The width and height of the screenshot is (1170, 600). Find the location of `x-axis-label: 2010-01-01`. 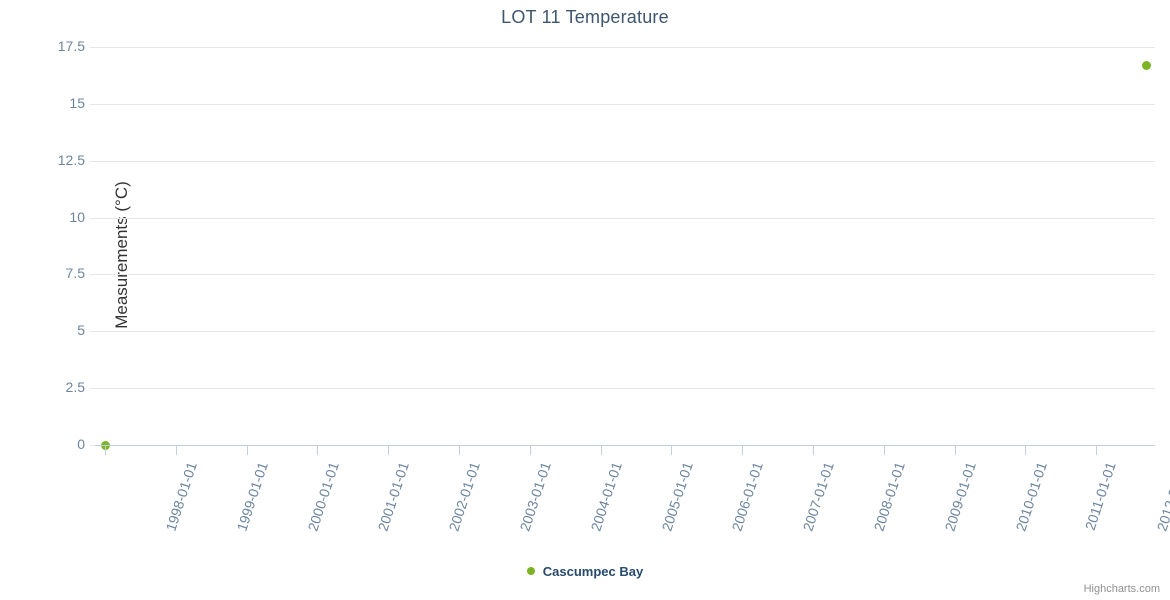

x-axis-label: 2010-01-01 is located at coordinates (1031, 497).